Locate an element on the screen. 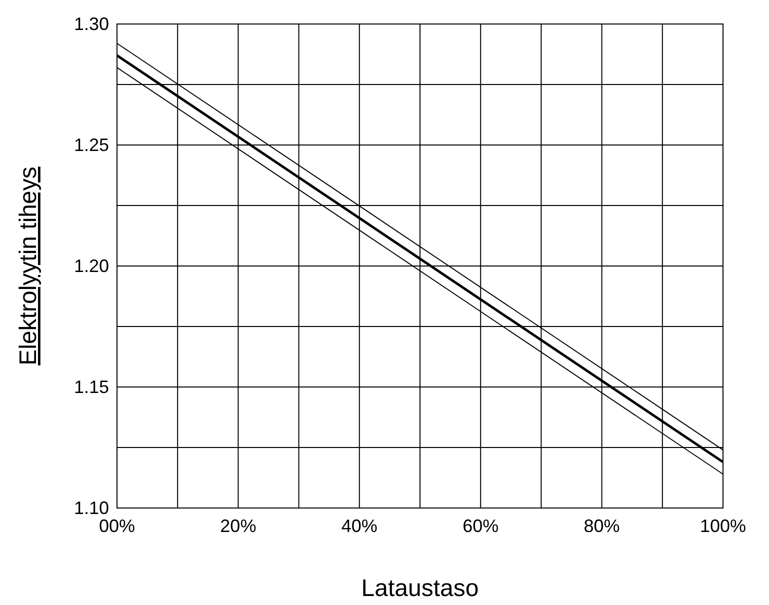 The image size is (769, 605). x-axis-title: Lataustaso is located at coordinates (420, 588).